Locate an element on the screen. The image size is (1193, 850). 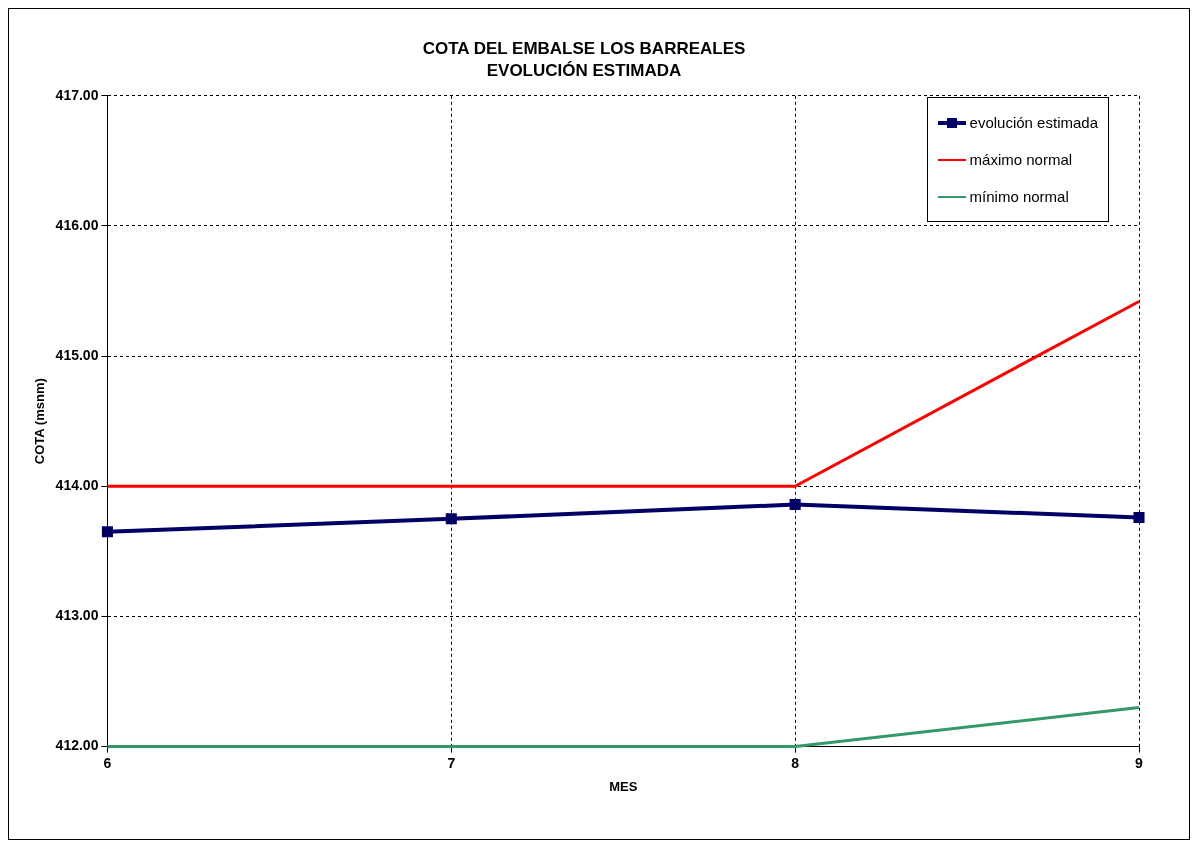
y-tick-label: 412.00 is located at coordinates (77, 745).